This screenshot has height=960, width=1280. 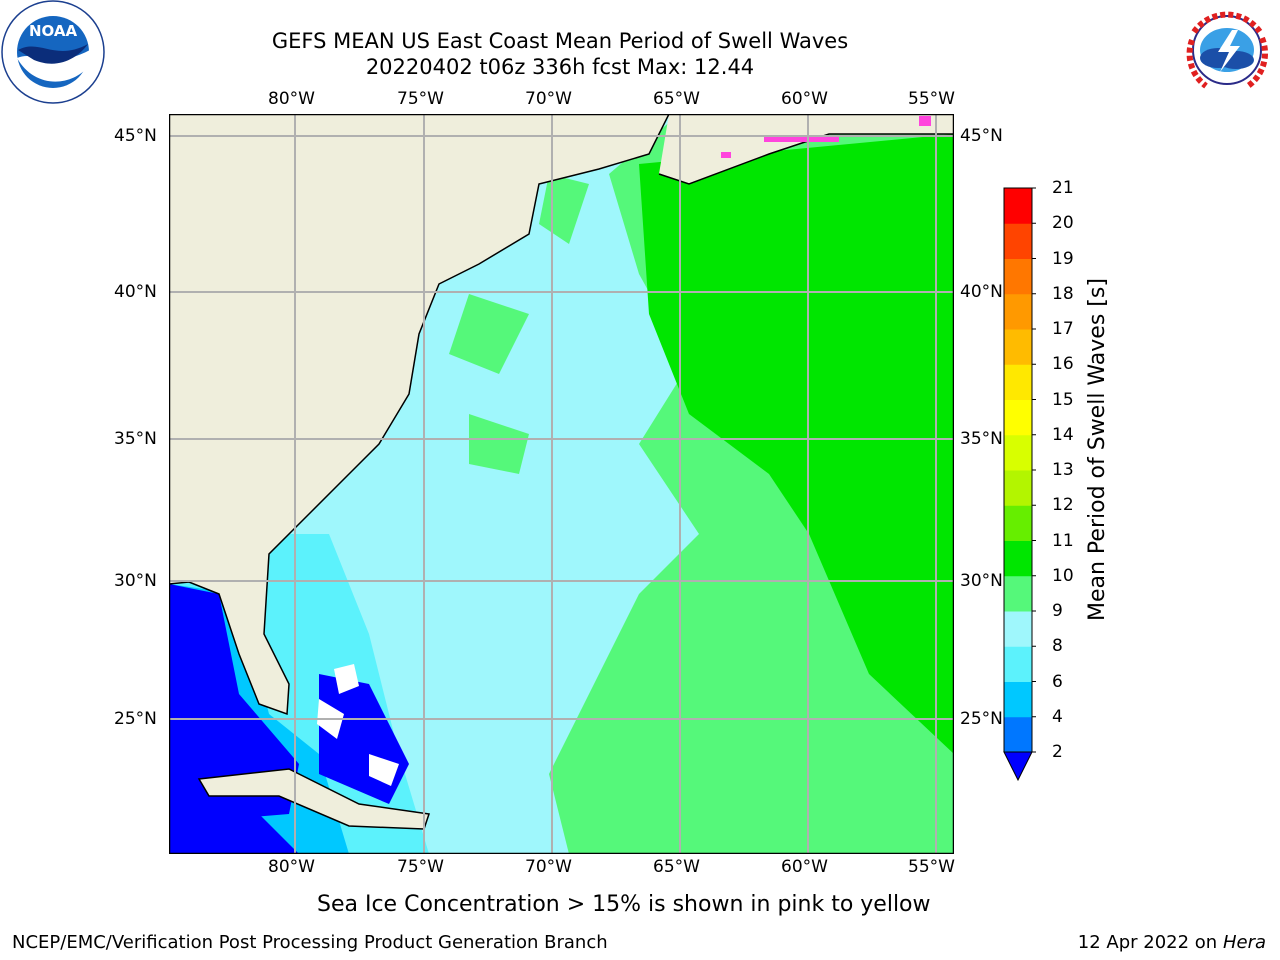 I want to click on colorbar-label: Mean Period of Swell Waves [s], so click(x=1097, y=449).